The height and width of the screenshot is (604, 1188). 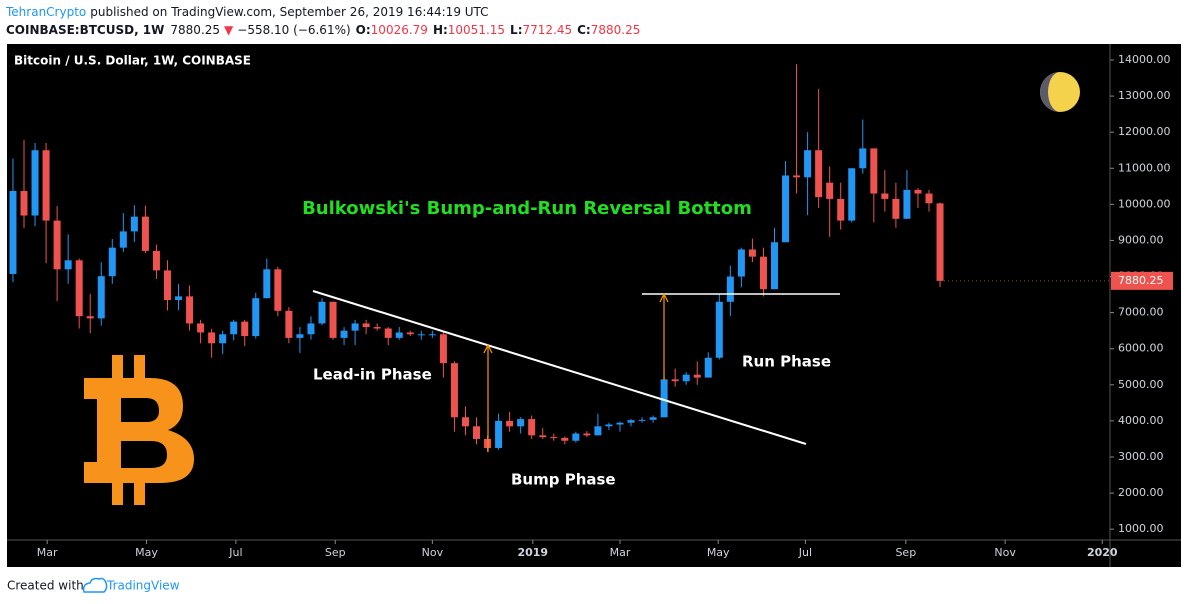 I want to click on y-tick-label: 4000.00, so click(x=1141, y=420).